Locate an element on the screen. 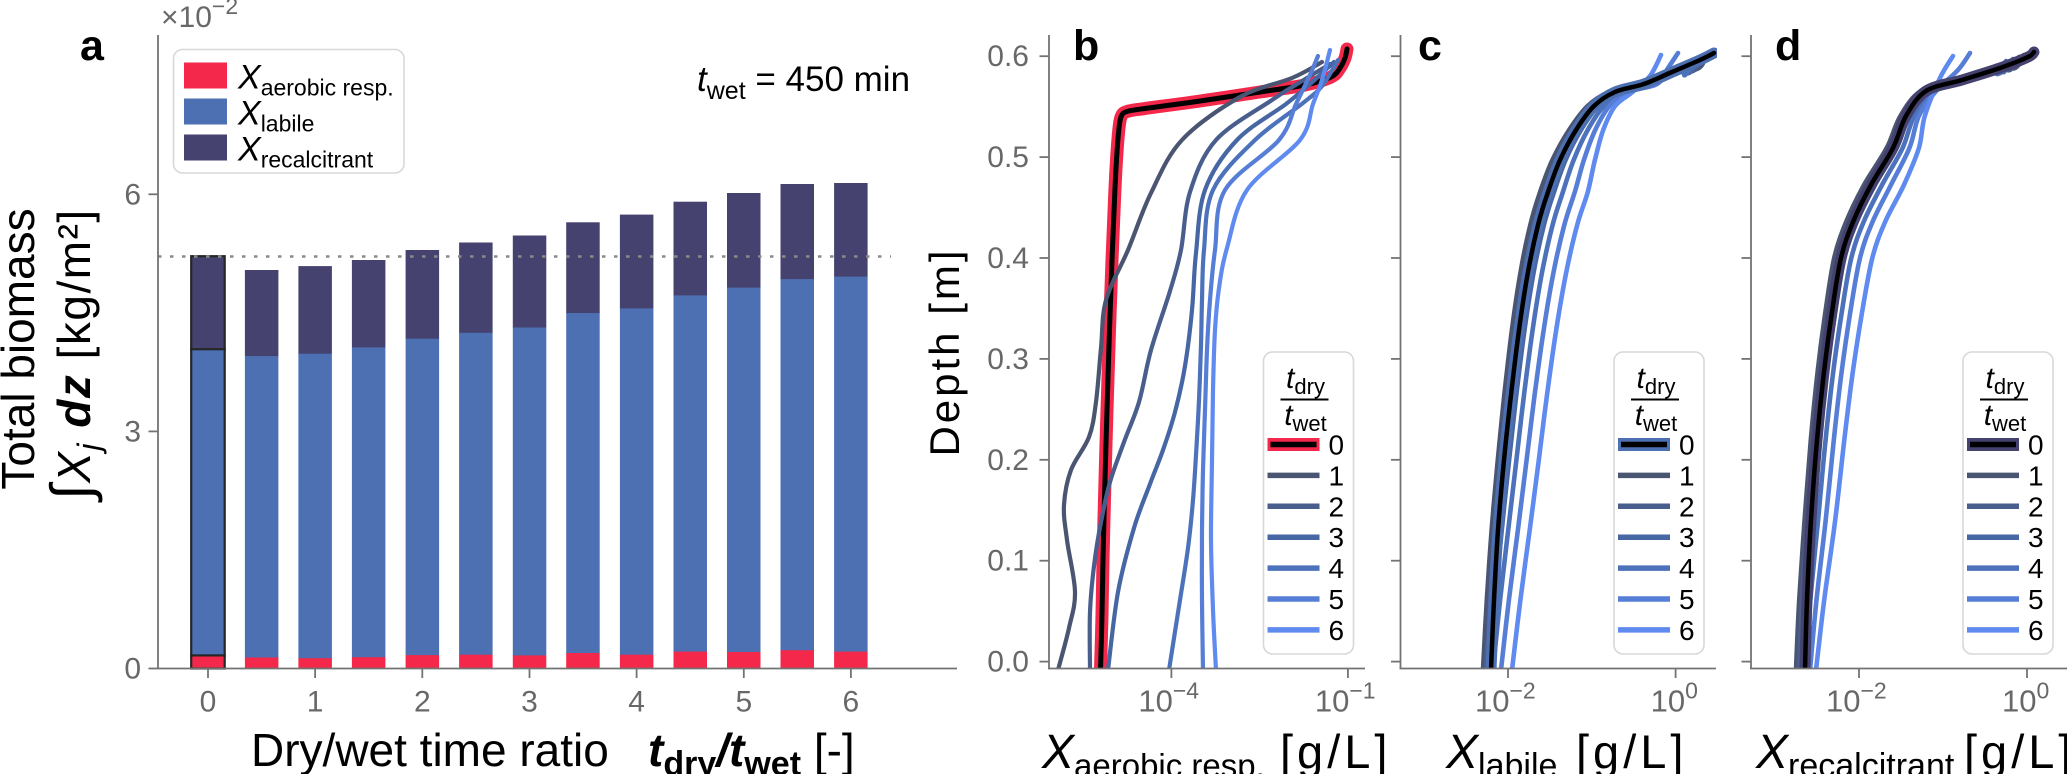 This screenshot has width=2067, height=774. svg-text: 100 is located at coordinates (2025, 698).